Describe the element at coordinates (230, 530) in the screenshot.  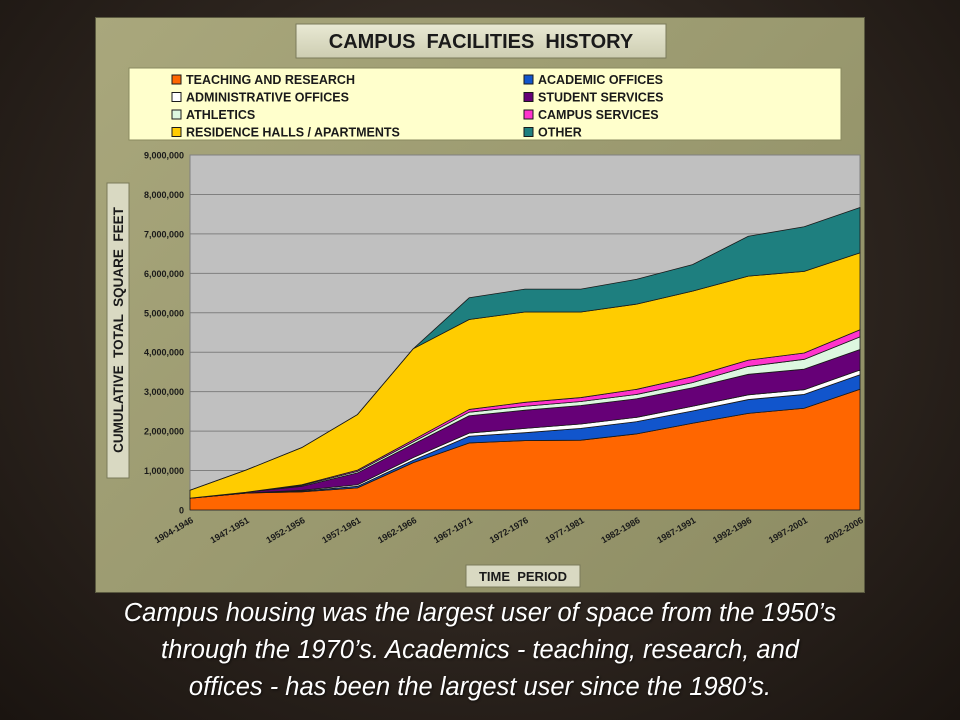
I see `x-tick-label: 1947-1951` at that location.